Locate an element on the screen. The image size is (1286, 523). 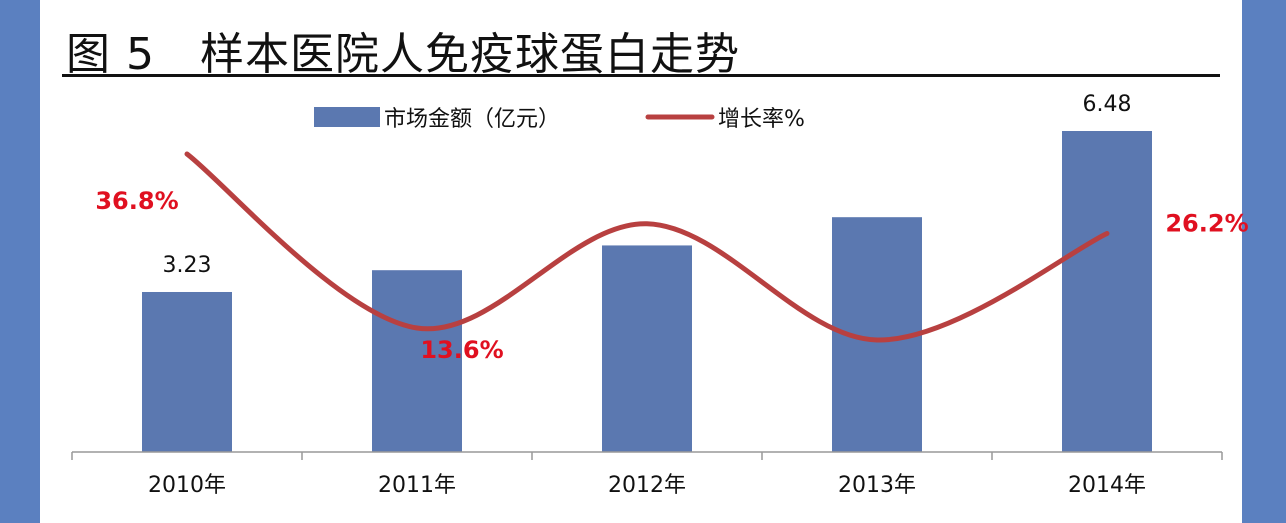
growth-rate-label: 26.2% is located at coordinates (1206, 224).